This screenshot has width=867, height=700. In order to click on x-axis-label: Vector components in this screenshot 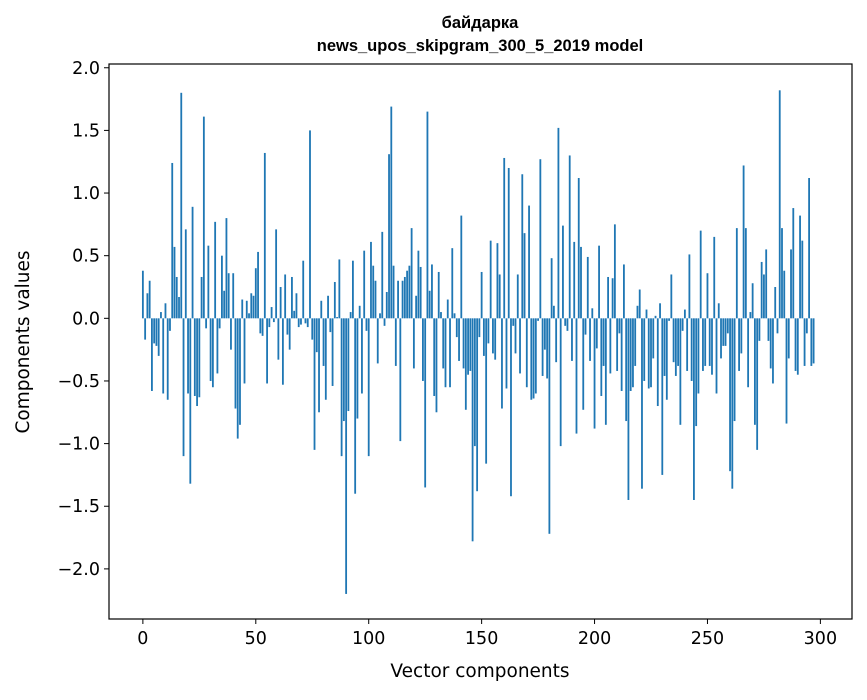, I will do `click(479, 671)`.